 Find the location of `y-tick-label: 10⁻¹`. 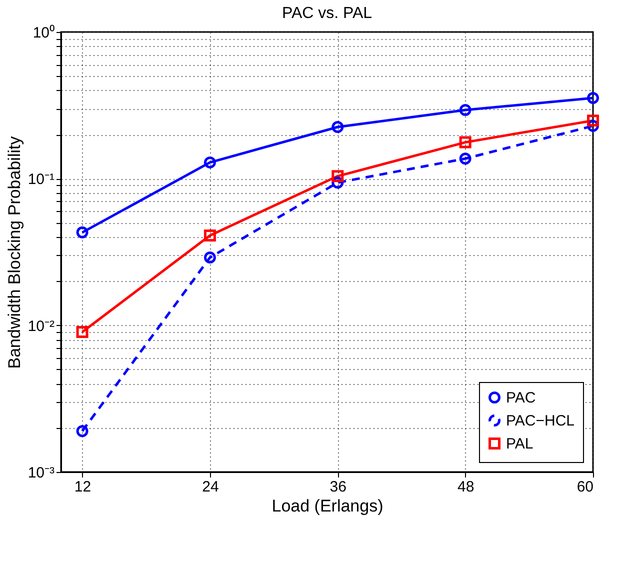

y-tick-label: 10⁻¹ is located at coordinates (41, 179).